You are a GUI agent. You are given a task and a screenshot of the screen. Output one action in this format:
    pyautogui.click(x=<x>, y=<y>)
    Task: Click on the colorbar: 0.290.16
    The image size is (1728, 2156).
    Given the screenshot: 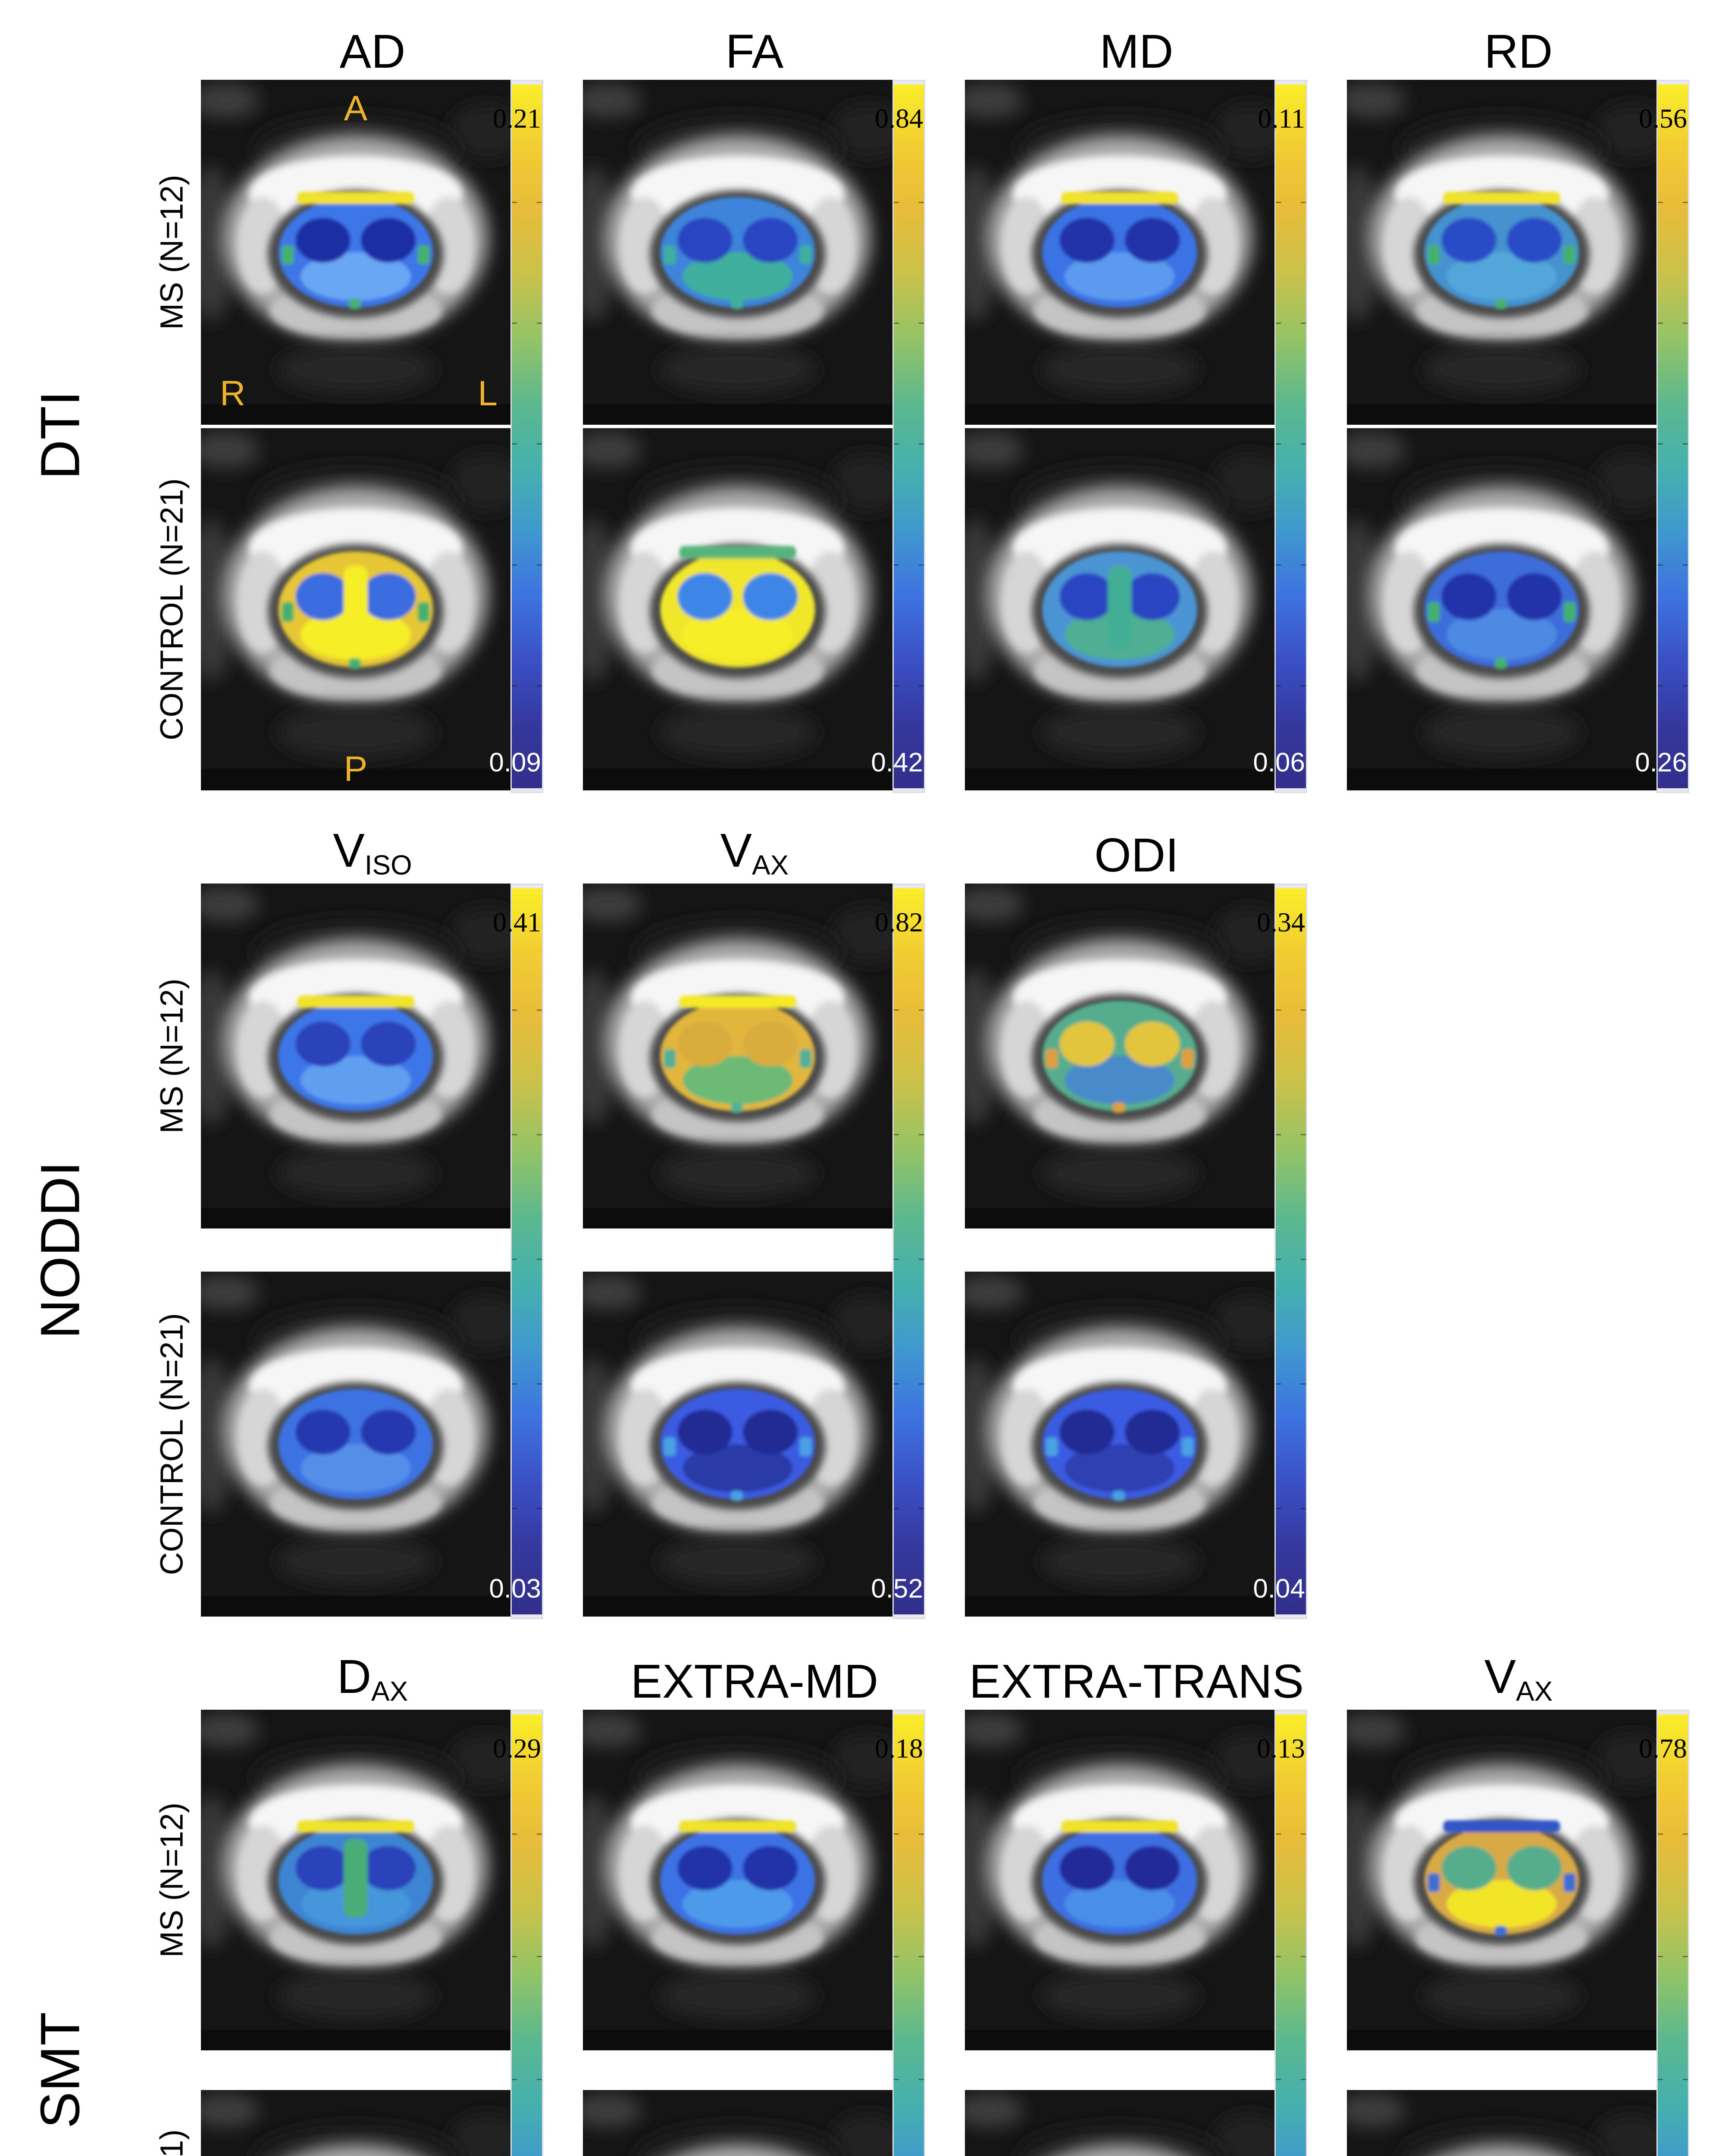 What is the action you would take?
    pyautogui.click(x=518, y=1933)
    